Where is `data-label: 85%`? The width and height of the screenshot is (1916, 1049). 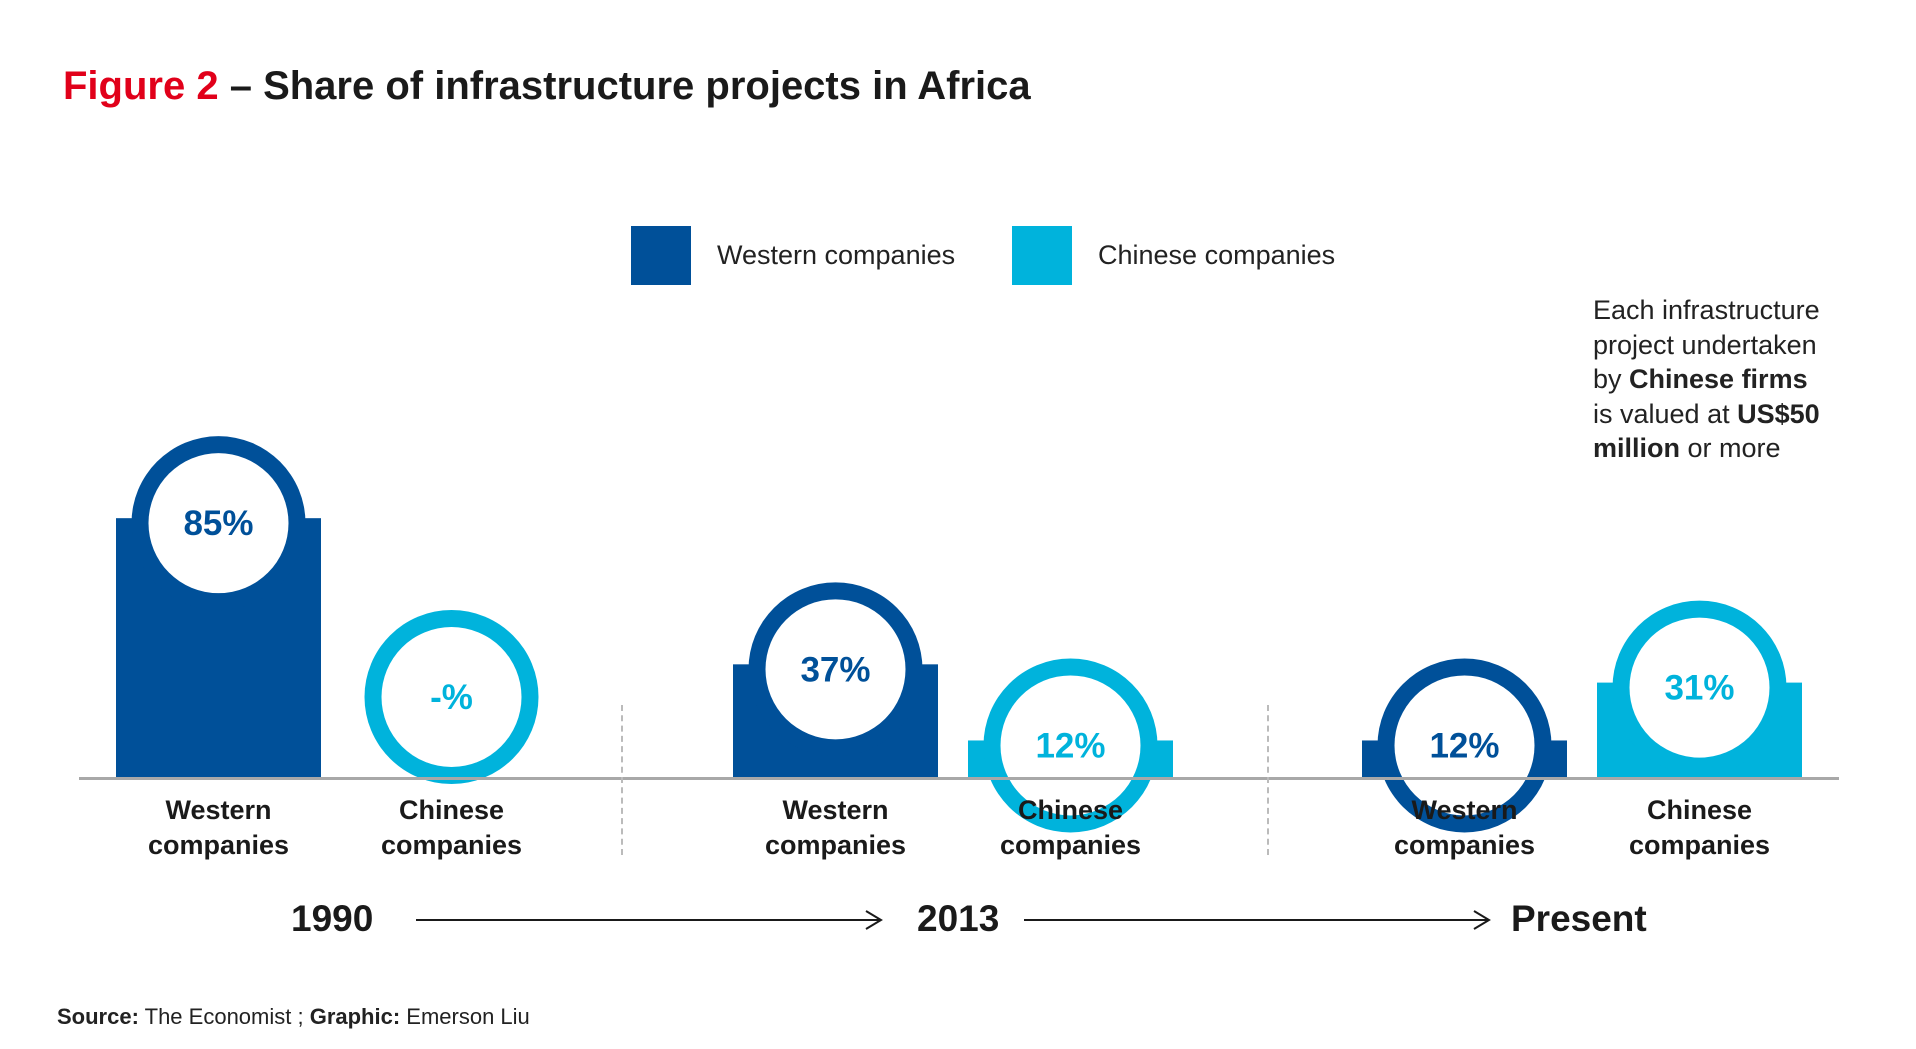 data-label: 85% is located at coordinates (218, 523).